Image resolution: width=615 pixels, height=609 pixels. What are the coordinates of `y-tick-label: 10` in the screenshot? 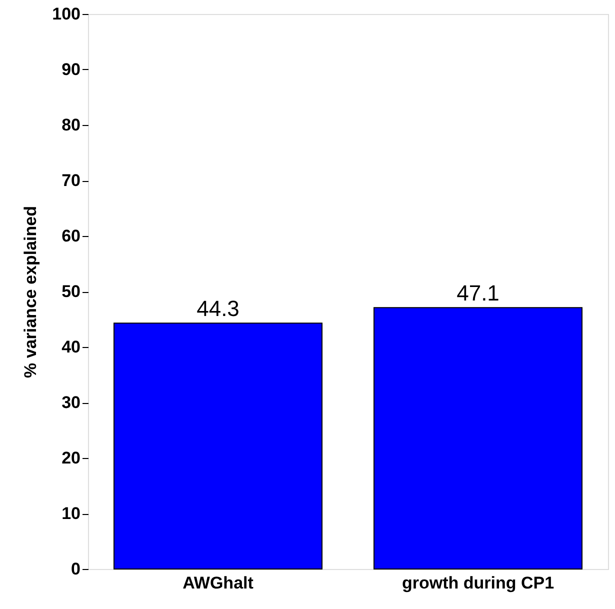 It's located at (71, 513).